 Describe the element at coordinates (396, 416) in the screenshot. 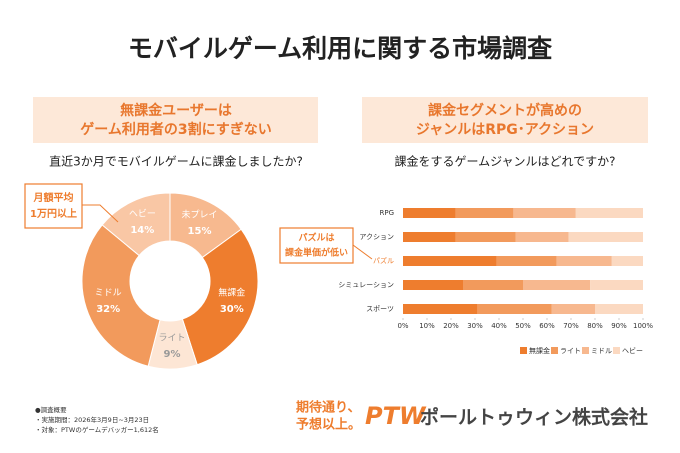

I see `logo-mark: PTW` at that location.